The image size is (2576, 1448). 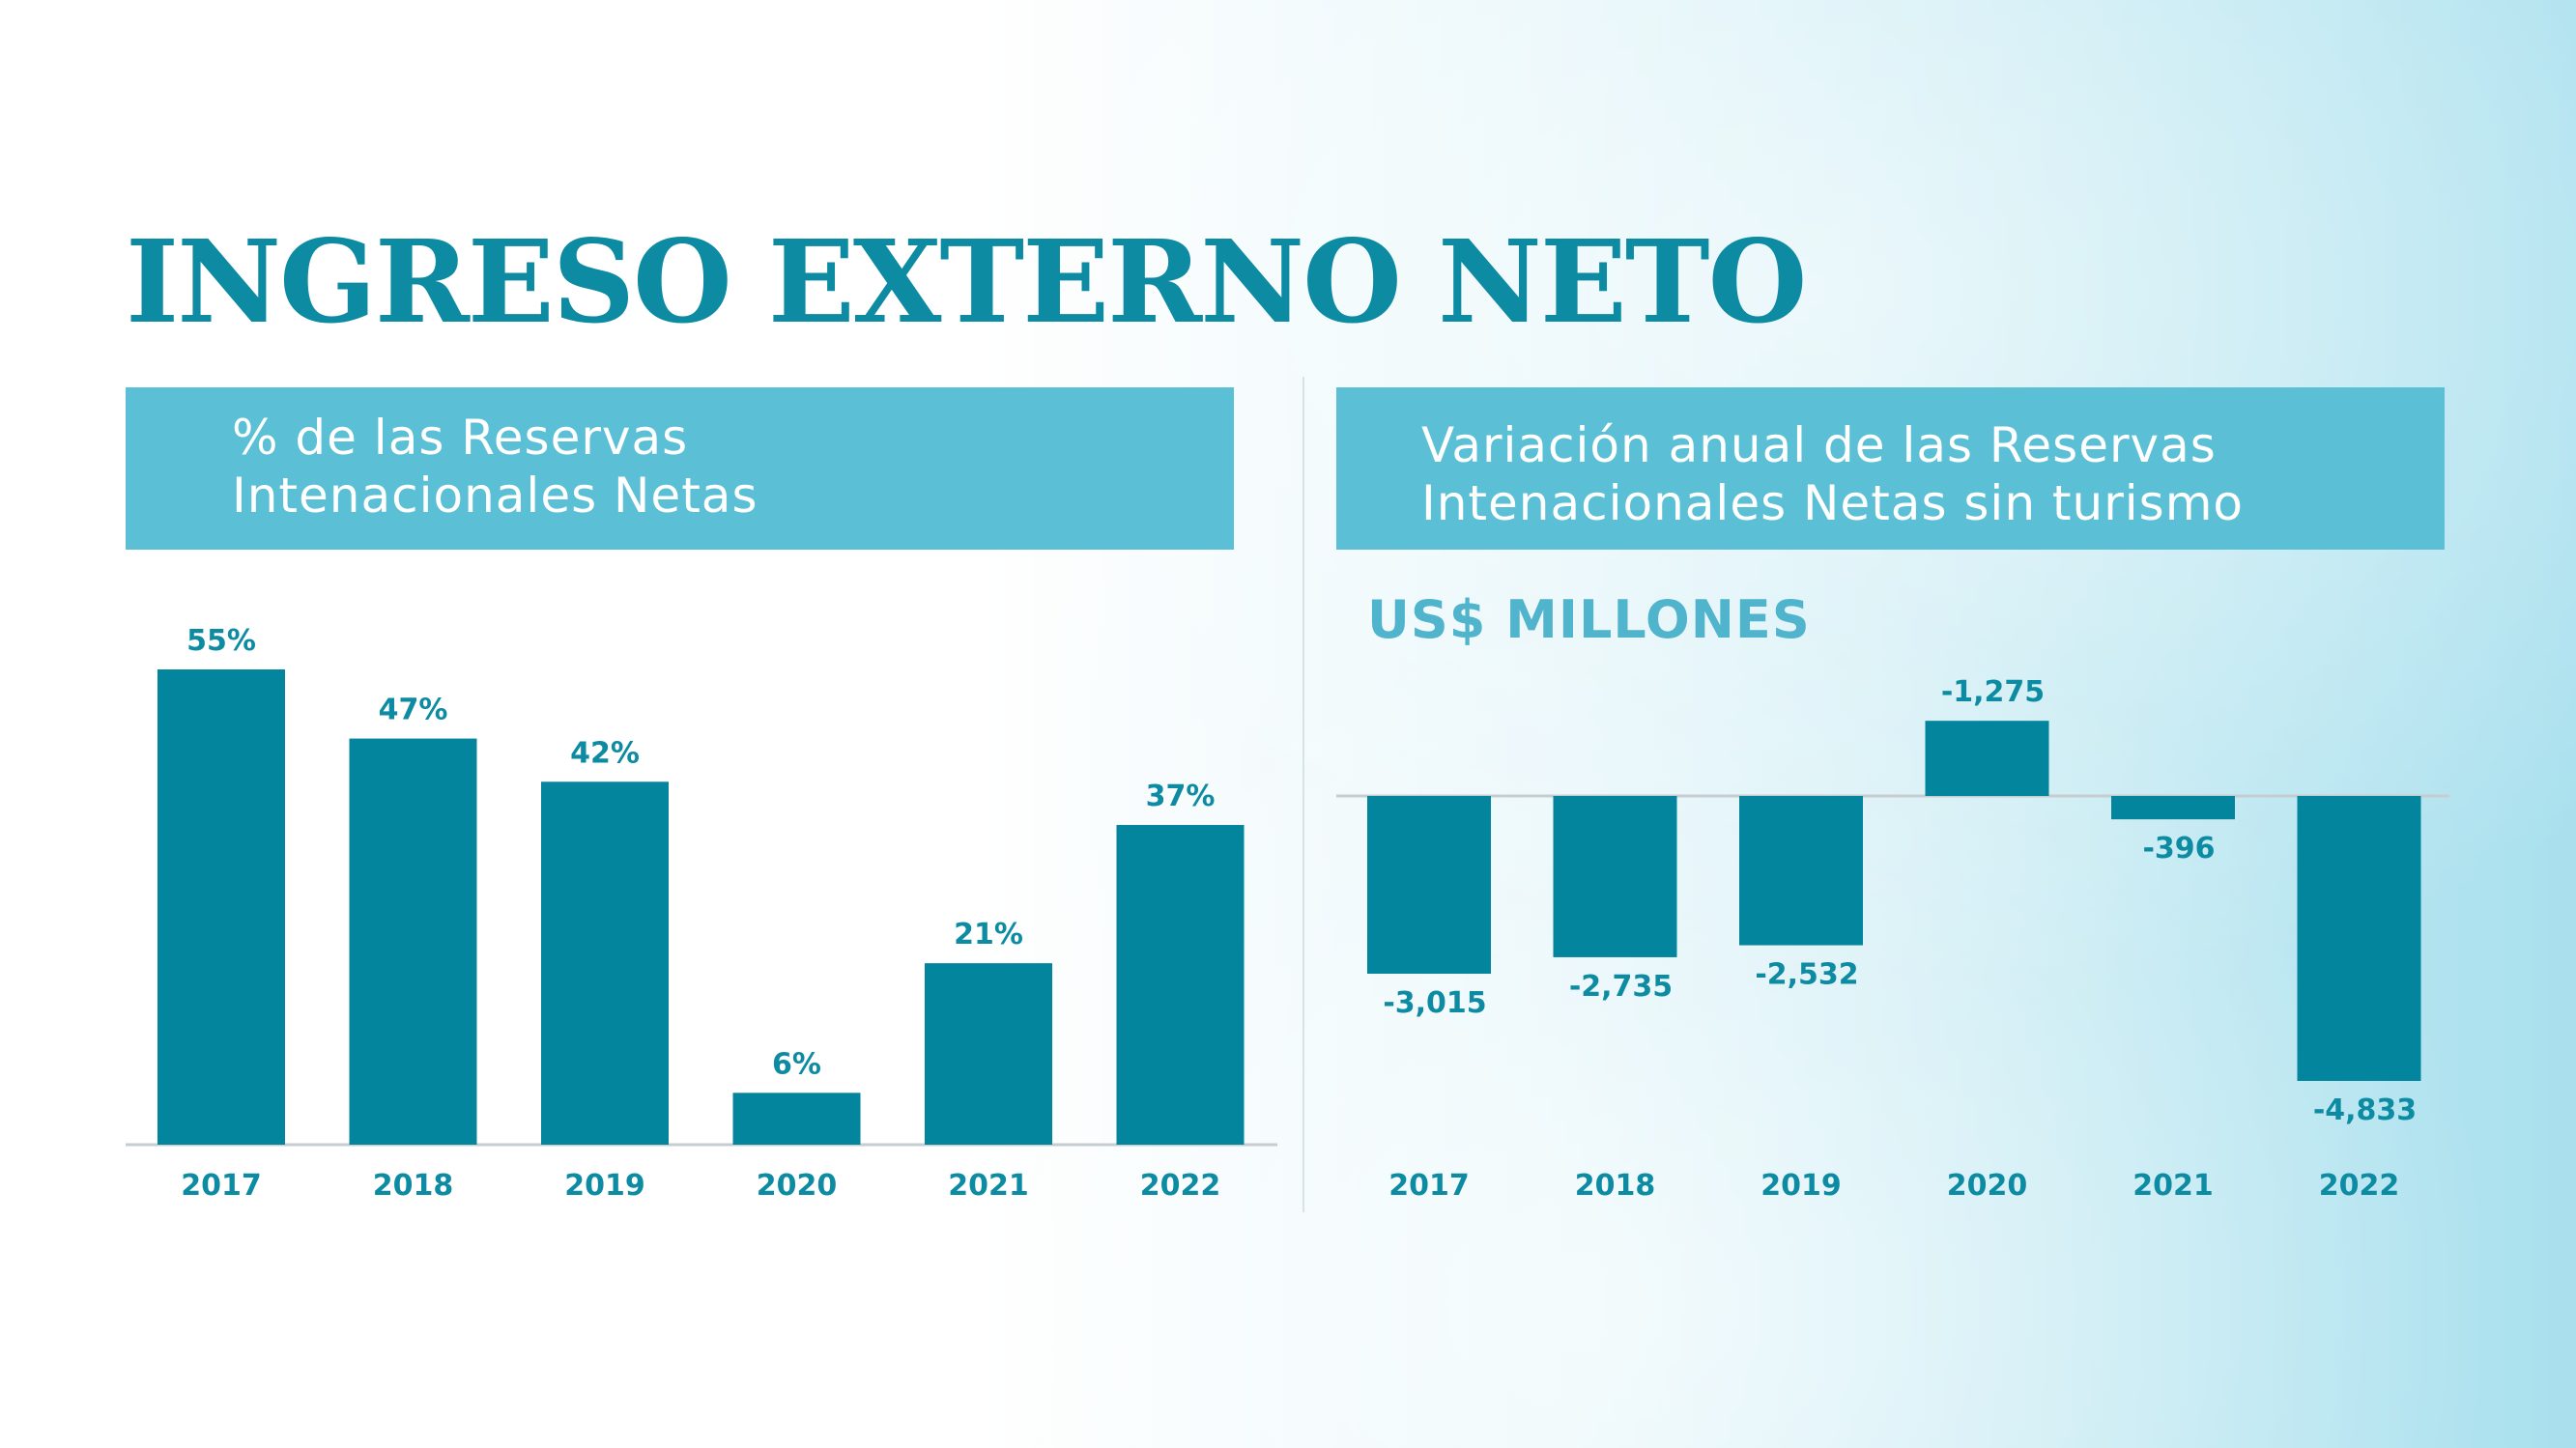 I want to click on left-chart-value-label: 42%, so click(x=605, y=753).